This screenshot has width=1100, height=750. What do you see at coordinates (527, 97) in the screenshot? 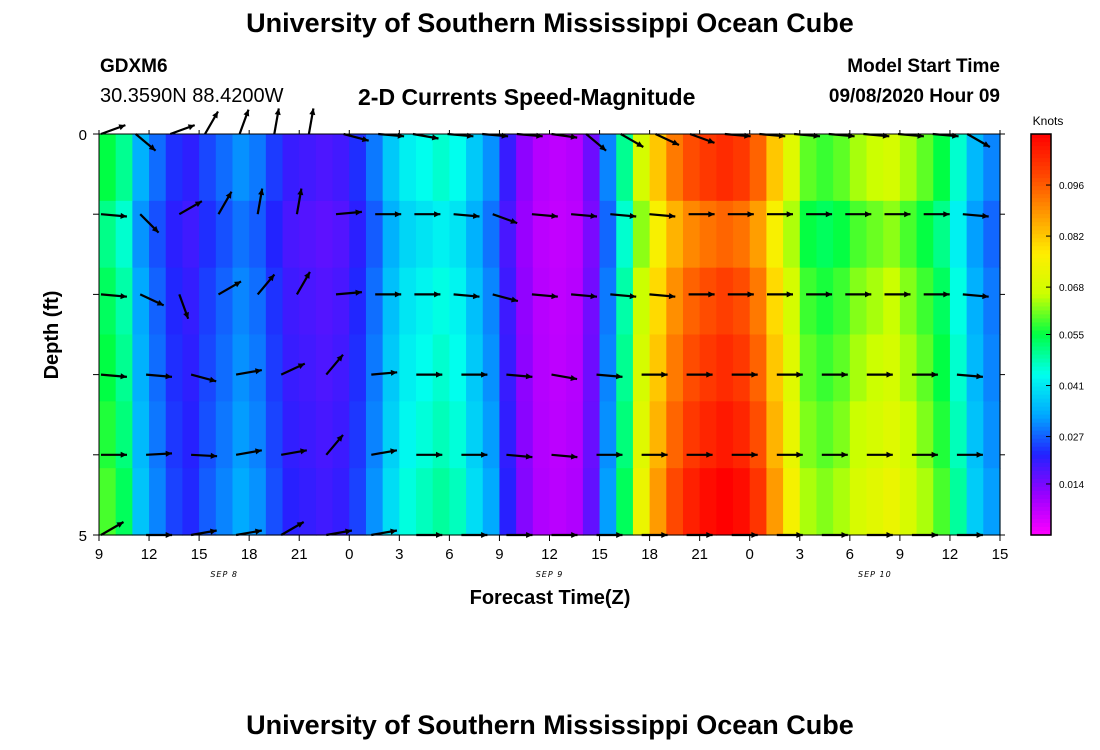
I see `chart-subtitle: 2-D Currents Speed-Magnitude` at bounding box center [527, 97].